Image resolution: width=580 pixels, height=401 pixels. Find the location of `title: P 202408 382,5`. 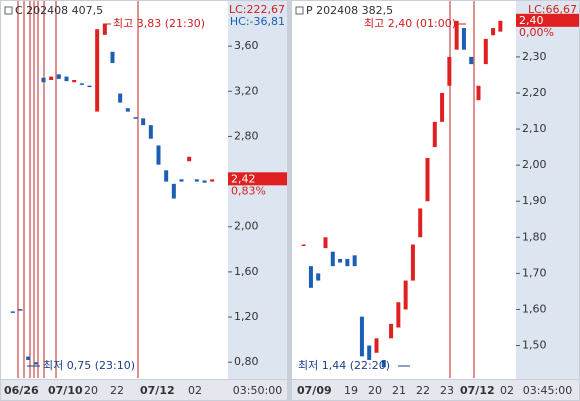

title: P 202408 382,5 is located at coordinates (349, 10).